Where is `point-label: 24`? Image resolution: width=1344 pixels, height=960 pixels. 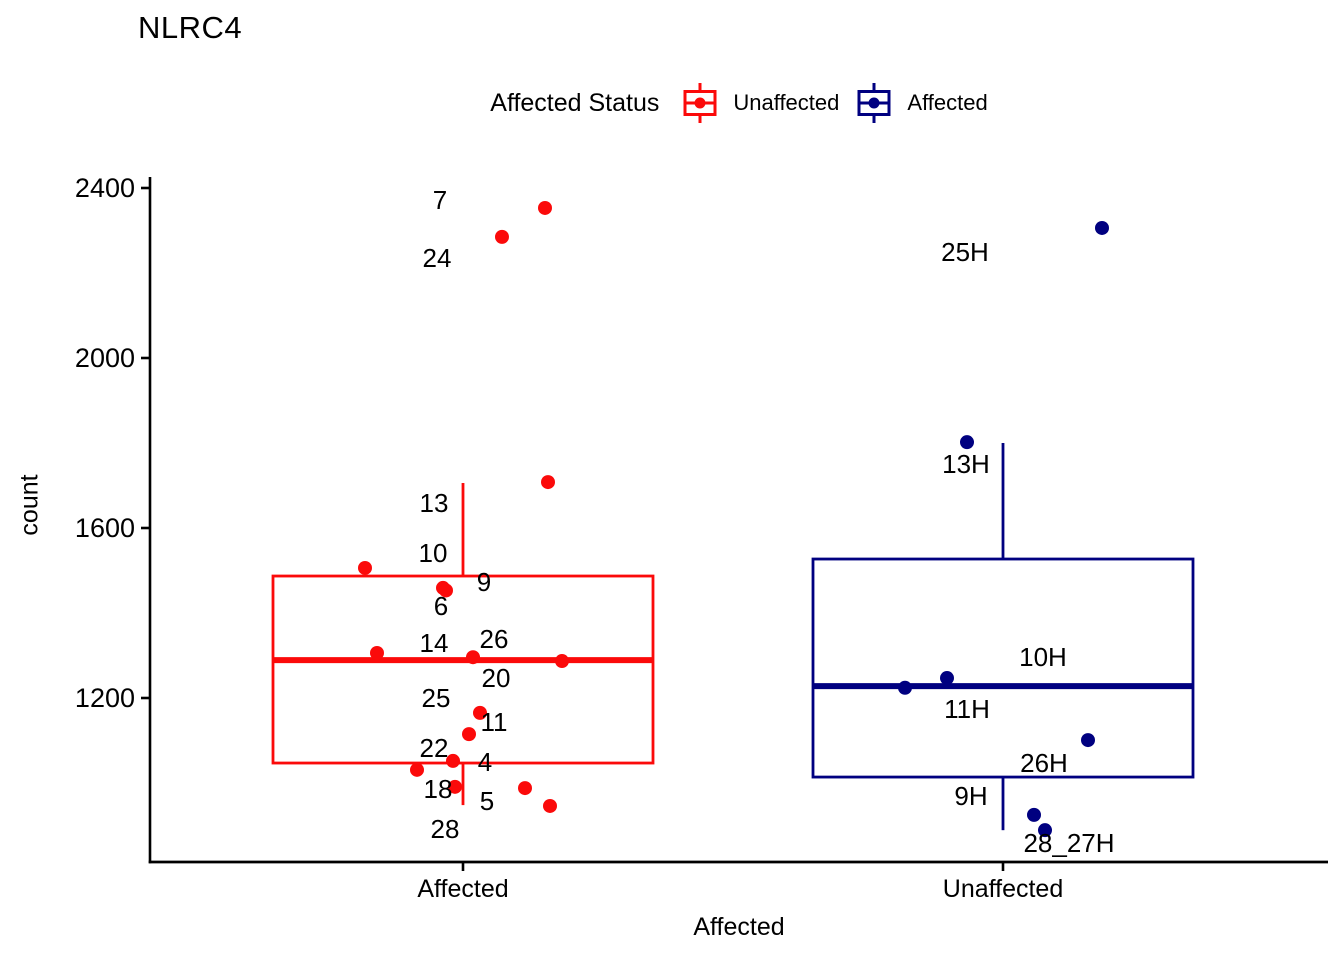
point-label: 24 is located at coordinates (437, 258).